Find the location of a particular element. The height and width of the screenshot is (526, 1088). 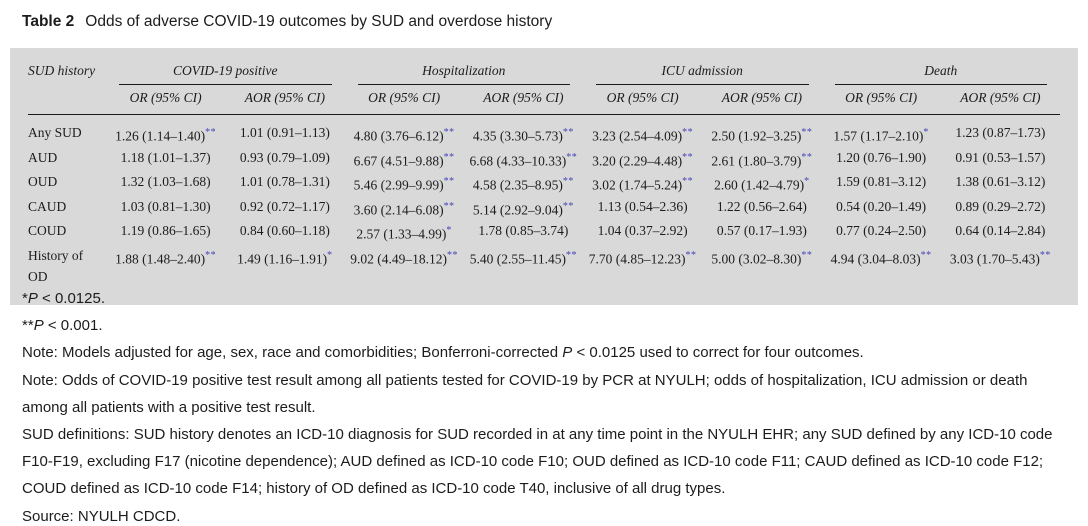

odds-ratio-cell: 1.22 (0.56–2.64) is located at coordinates (761, 208).